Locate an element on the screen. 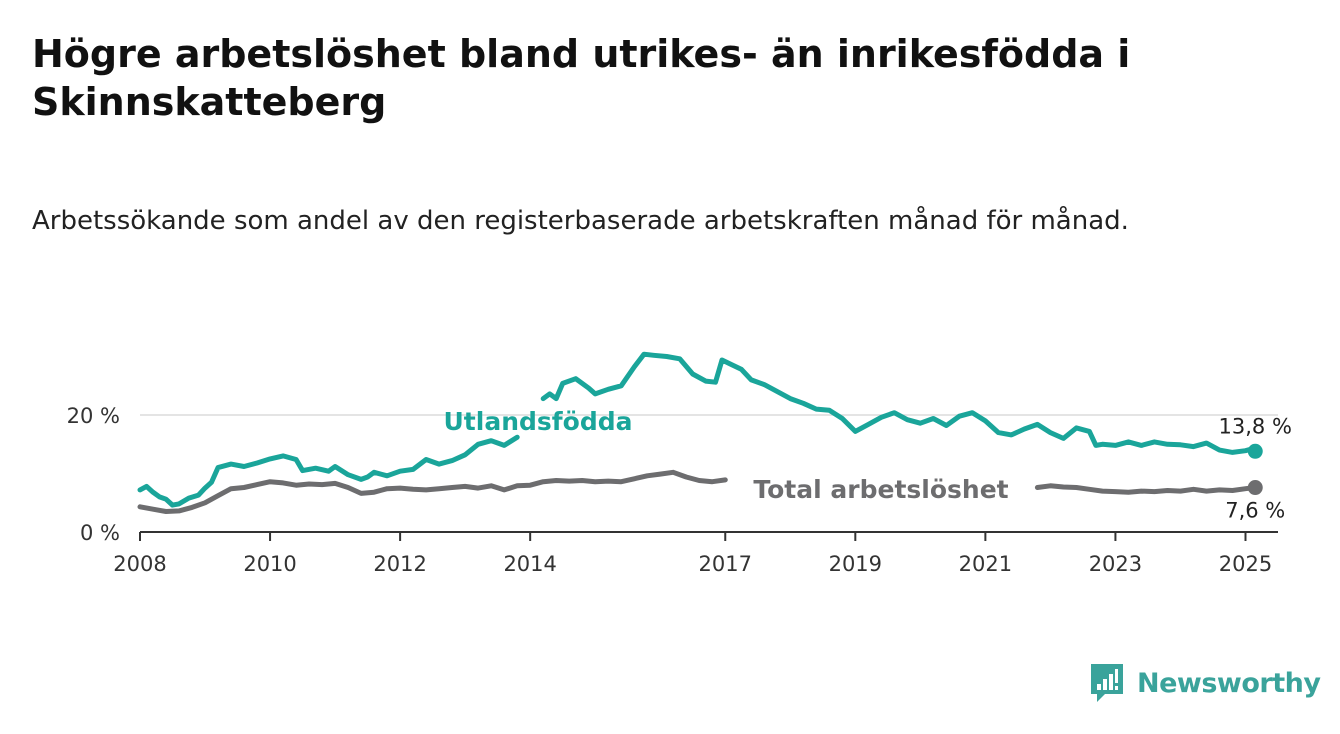 This screenshot has height=734, width=1340. brand-name: Newsworthy is located at coordinates (1229, 683).